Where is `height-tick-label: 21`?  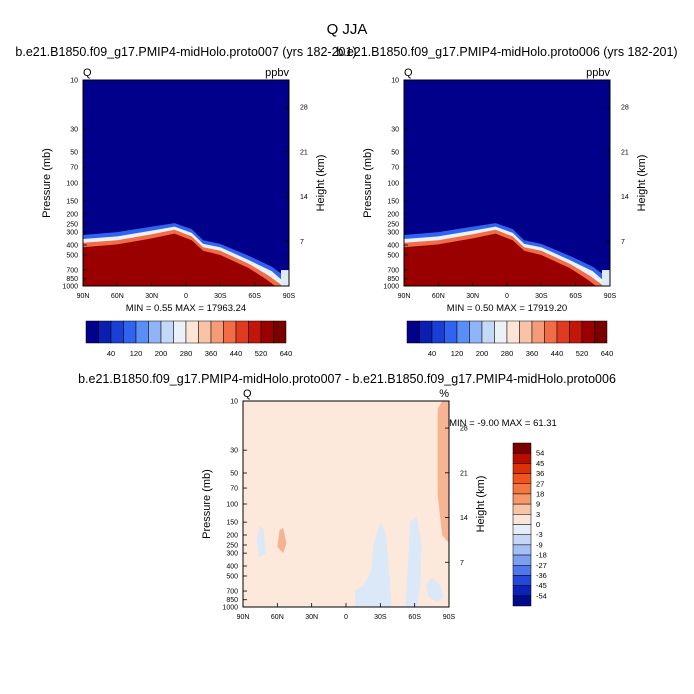 height-tick-label: 21 is located at coordinates (304, 152).